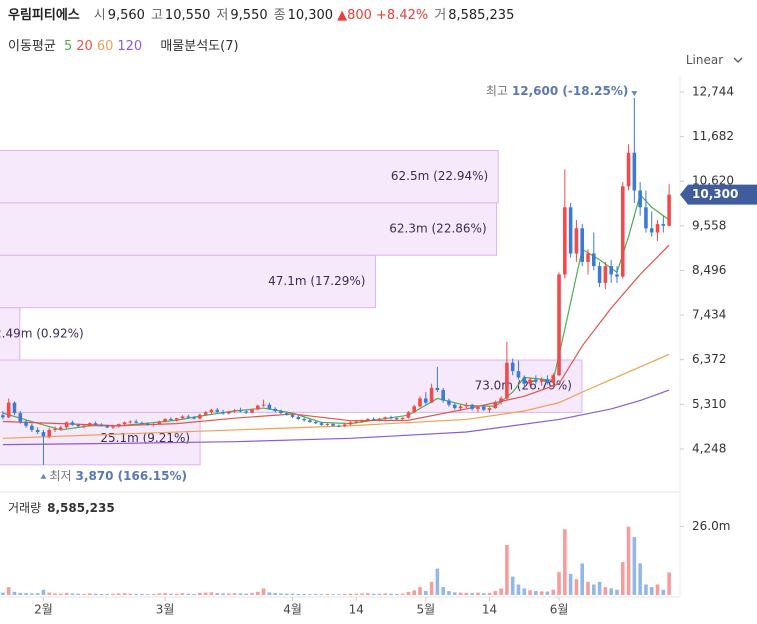 Image resolution: width=757 pixels, height=624 pixels. Describe the element at coordinates (118, 475) in the screenshot. I see `low-annotation: 최저 3,870 (166.15%)` at that location.